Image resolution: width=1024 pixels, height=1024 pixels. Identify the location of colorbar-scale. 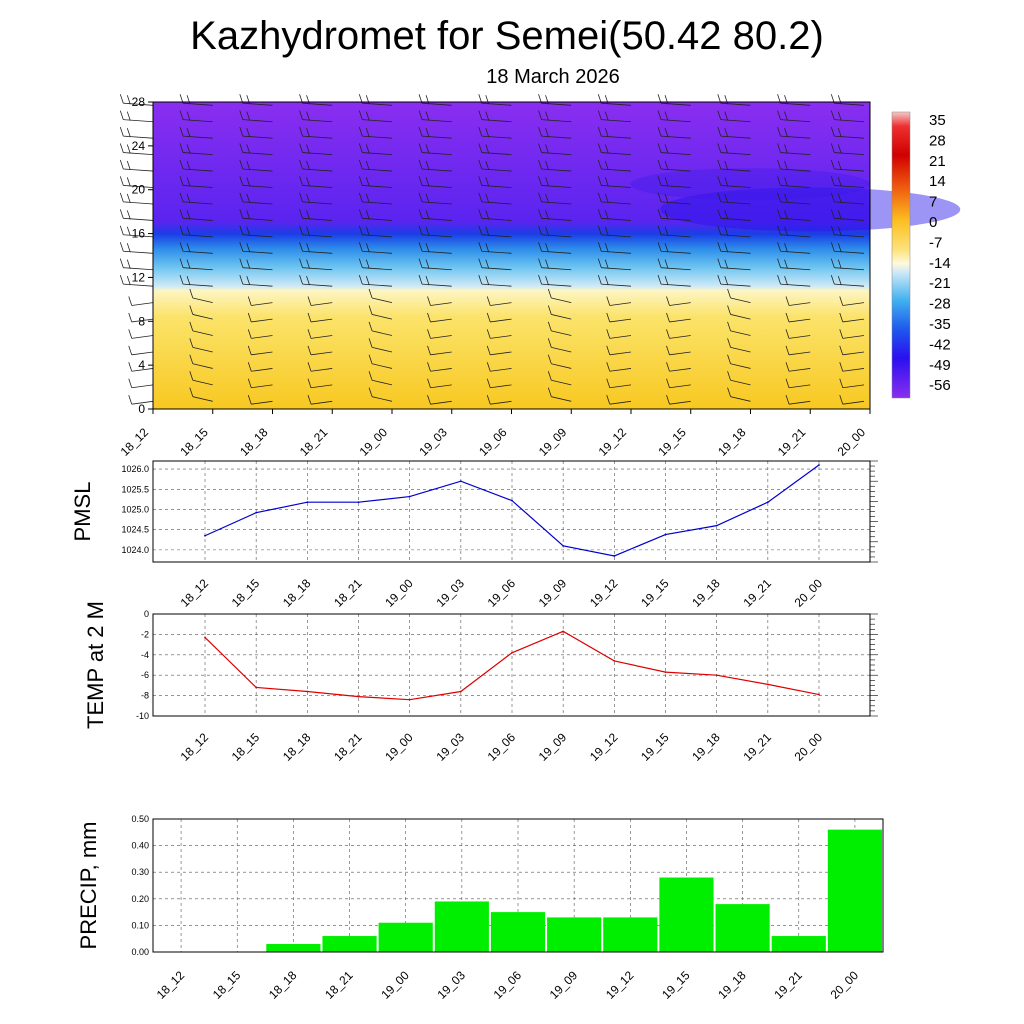
(901, 255).